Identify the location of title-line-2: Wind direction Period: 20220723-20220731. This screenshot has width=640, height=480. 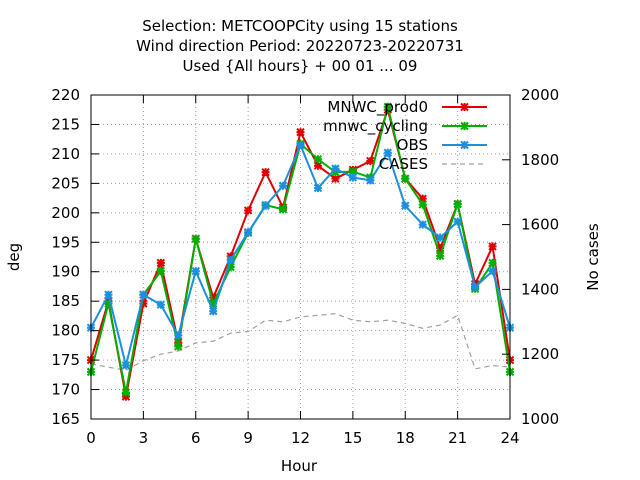
(300, 46).